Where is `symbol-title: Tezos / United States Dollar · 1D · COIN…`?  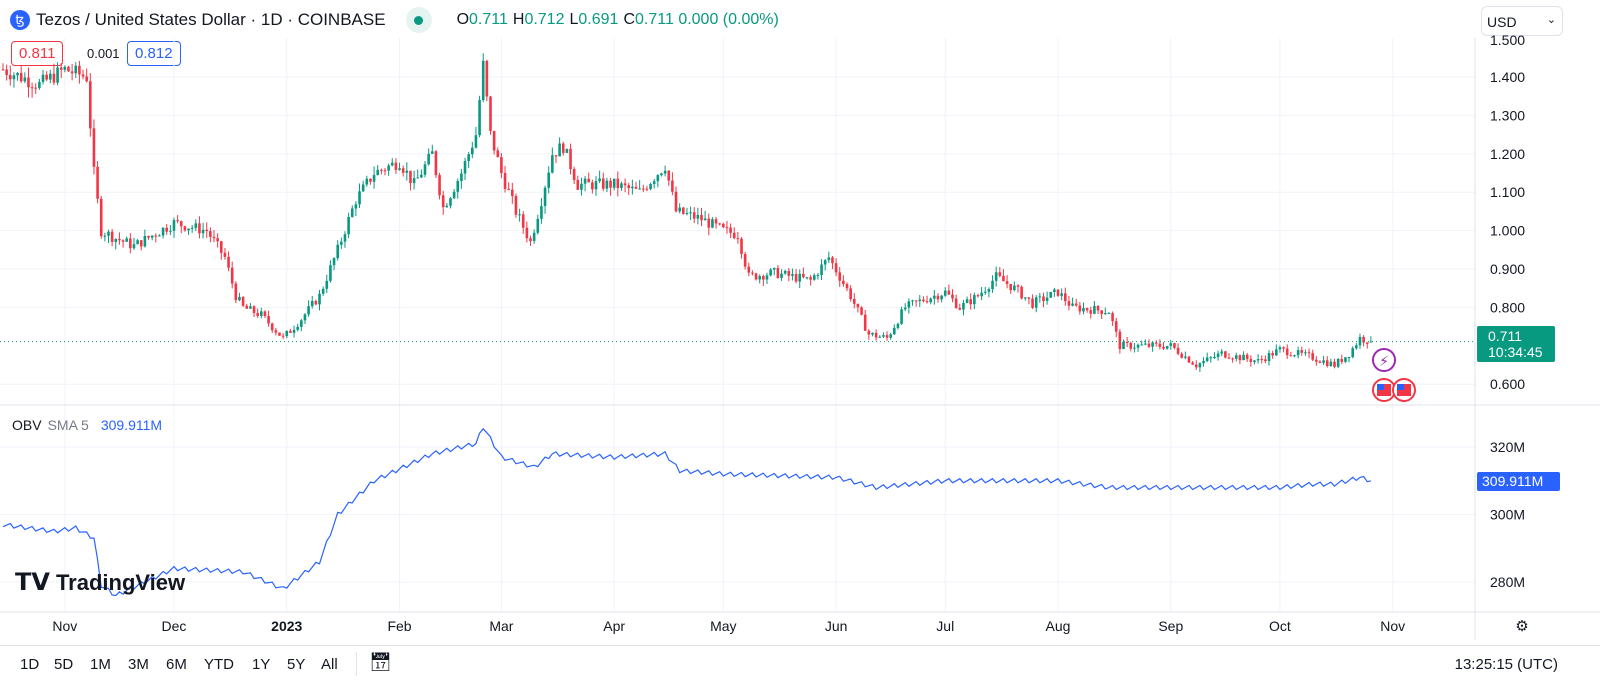
symbol-title: Tezos / United States Dollar · 1D · COIN… is located at coordinates (211, 19).